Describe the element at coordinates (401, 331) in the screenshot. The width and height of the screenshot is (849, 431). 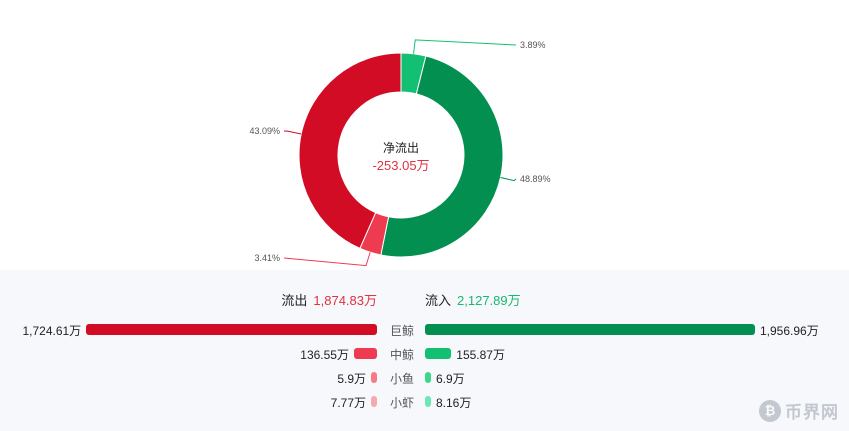
I see `flow-category-label: 巨鲸` at that location.